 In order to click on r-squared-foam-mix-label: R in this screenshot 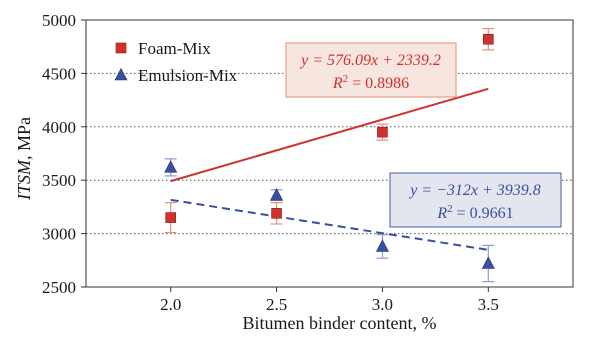, I will do `click(337, 83)`.